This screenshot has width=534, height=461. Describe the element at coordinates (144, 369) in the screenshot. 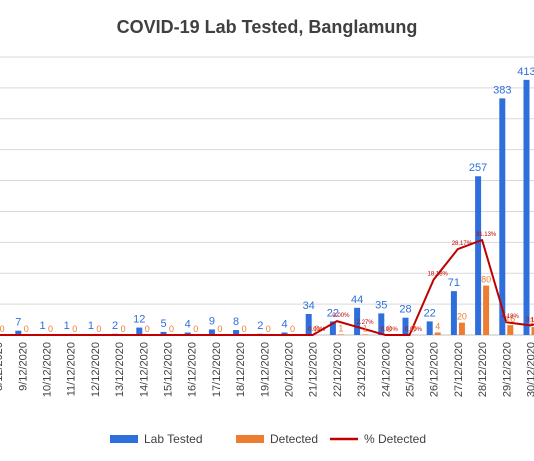

I see `x-tick-label: 14/12/2020` at that location.